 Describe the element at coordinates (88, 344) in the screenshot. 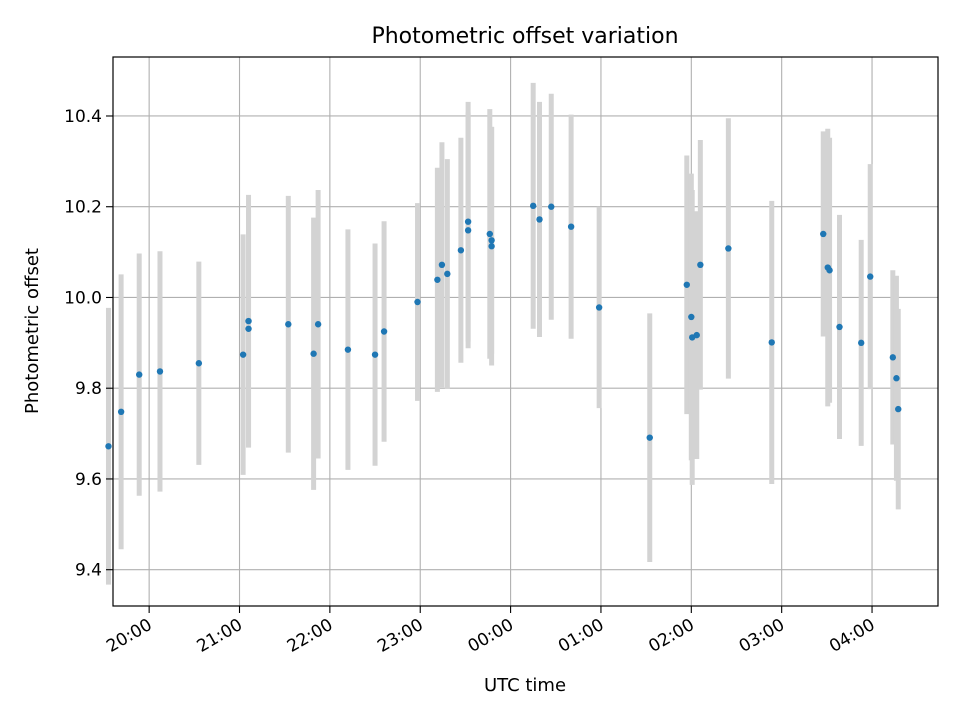

I see `y-axis-ticks: 9.4 9.6 9.8 10.0 10.2 10.4` at that location.